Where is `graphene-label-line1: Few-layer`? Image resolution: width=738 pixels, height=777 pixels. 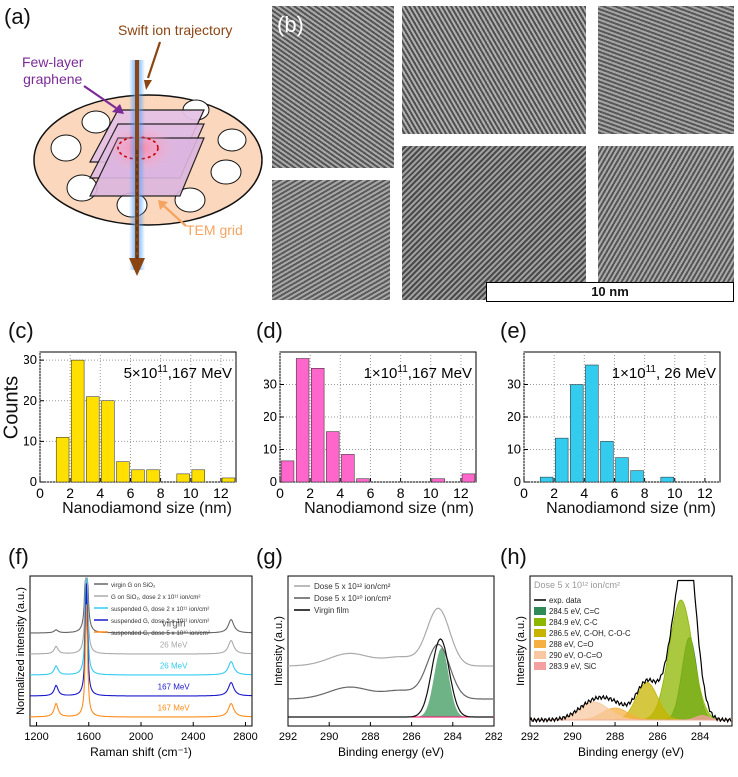 graphene-label-line1: Few-layer is located at coordinates (53, 62).